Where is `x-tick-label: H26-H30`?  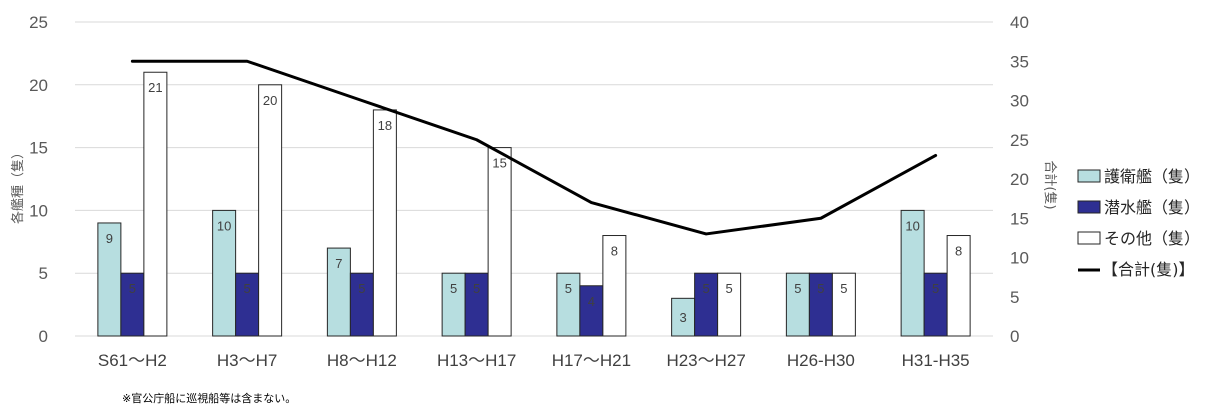
x-tick-label: H26-H30 is located at coordinates (821, 360).